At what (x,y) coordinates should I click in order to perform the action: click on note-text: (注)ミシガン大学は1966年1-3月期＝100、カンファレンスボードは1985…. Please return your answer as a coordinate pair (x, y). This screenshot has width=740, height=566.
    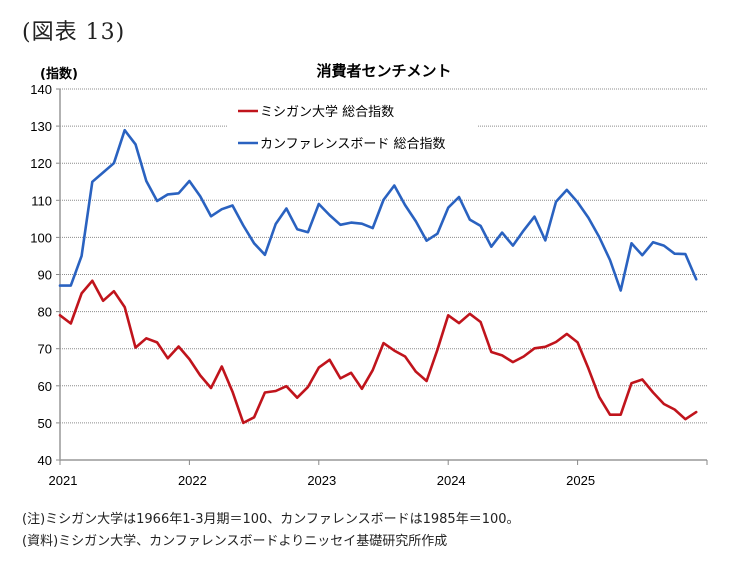
    Looking at the image, I should click on (271, 519).